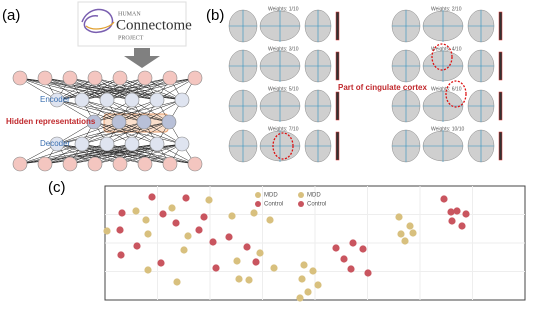 This screenshot has width=535, height=309. Describe the element at coordinates (446, 9) in the screenshot. I see `weight-label: Weights: 2/10` at that location.